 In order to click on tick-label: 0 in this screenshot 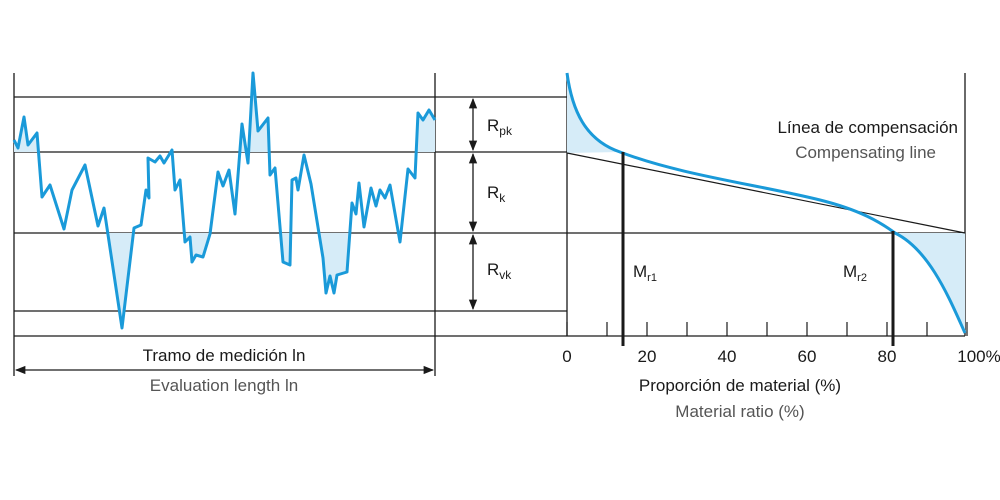, I will do `click(566, 356)`.